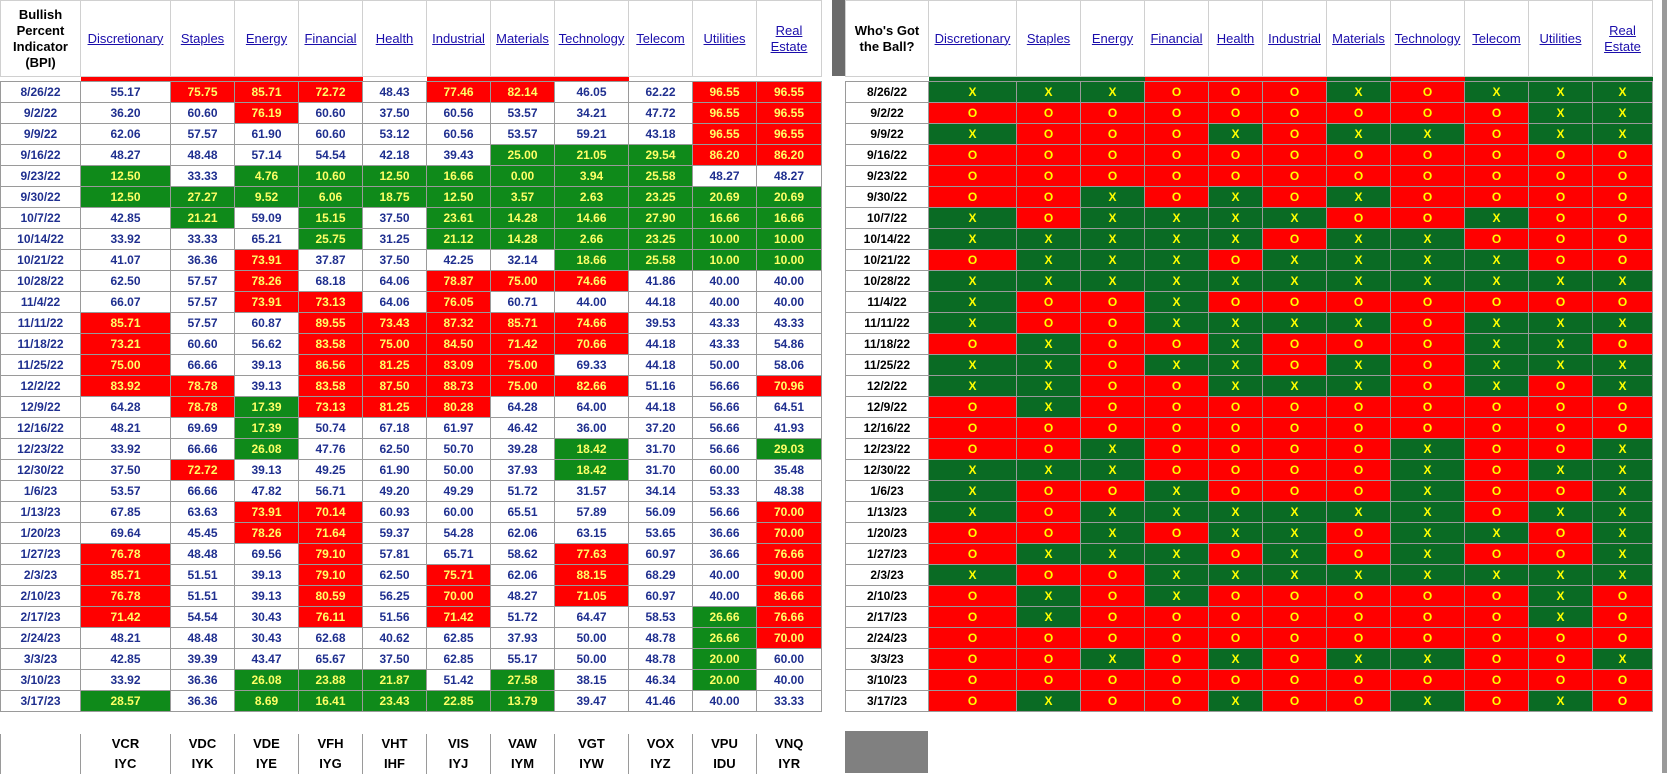 Image resolution: width=1667 pixels, height=774 pixels. What do you see at coordinates (330, 638) in the screenshot?
I see `bpi-value-cell: 62.68` at bounding box center [330, 638].